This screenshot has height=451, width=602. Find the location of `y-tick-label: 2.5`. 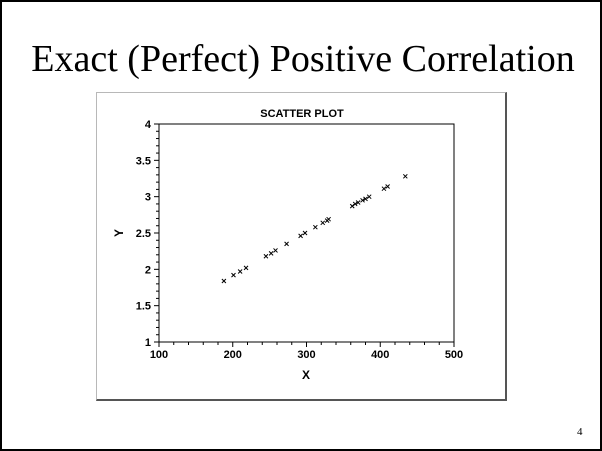

y-tick-label: 2.5 is located at coordinates (143, 234).